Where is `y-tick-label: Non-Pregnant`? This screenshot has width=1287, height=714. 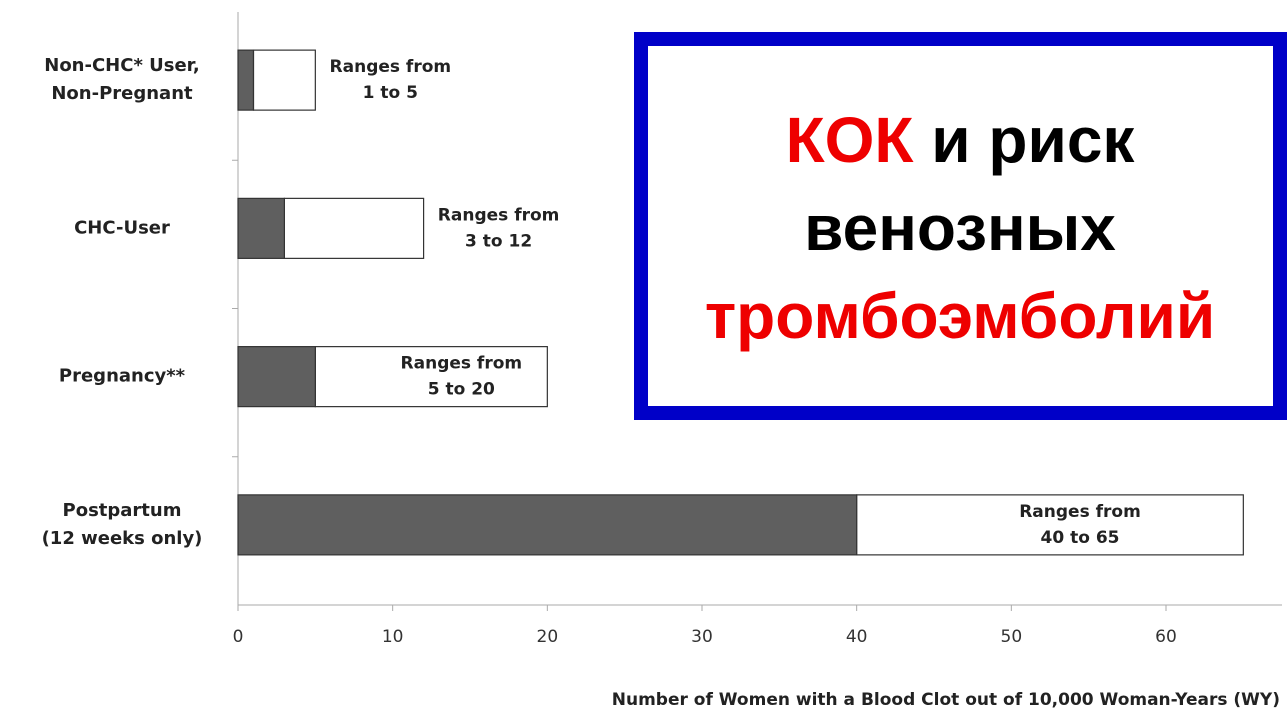
y-tick-label: Non-Pregnant is located at coordinates (122, 93).